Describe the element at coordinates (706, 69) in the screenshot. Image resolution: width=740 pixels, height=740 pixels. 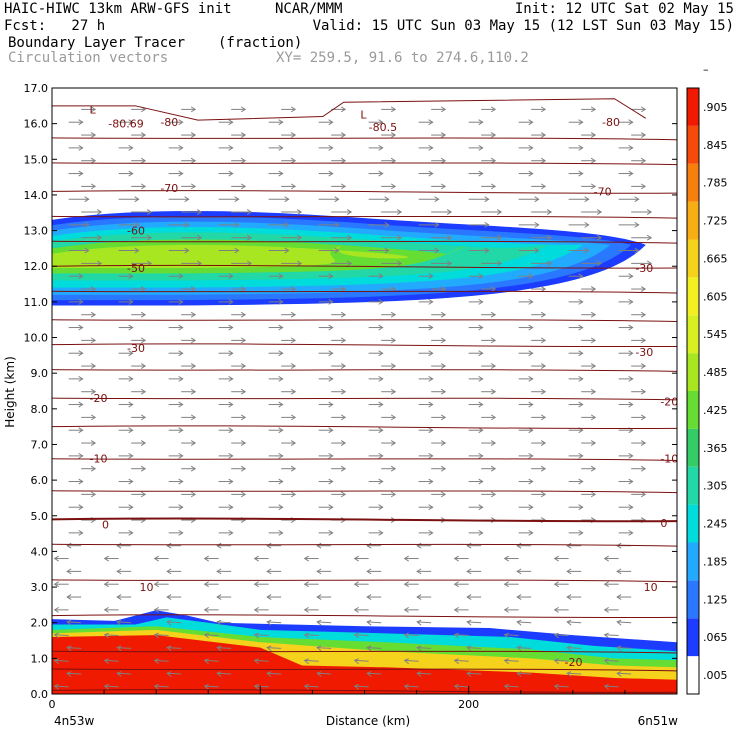
I see `colorbar-label: –` at that location.